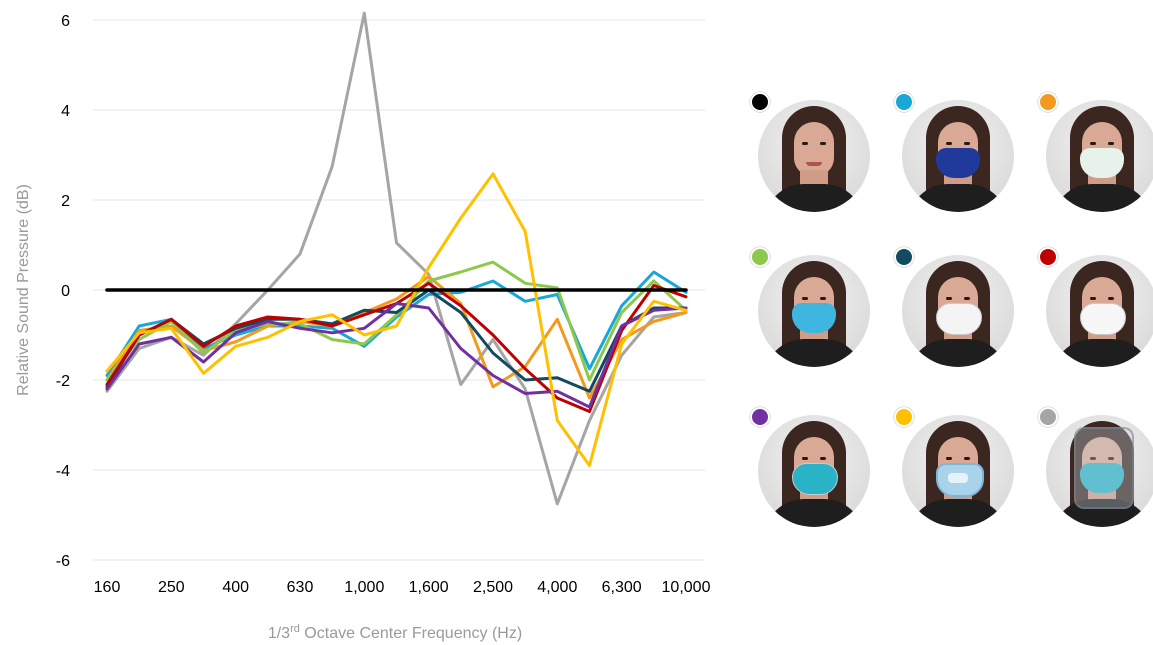 The width and height of the screenshot is (1153, 645). What do you see at coordinates (63, 561) in the screenshot?
I see `y-tick-label: -6` at bounding box center [63, 561].